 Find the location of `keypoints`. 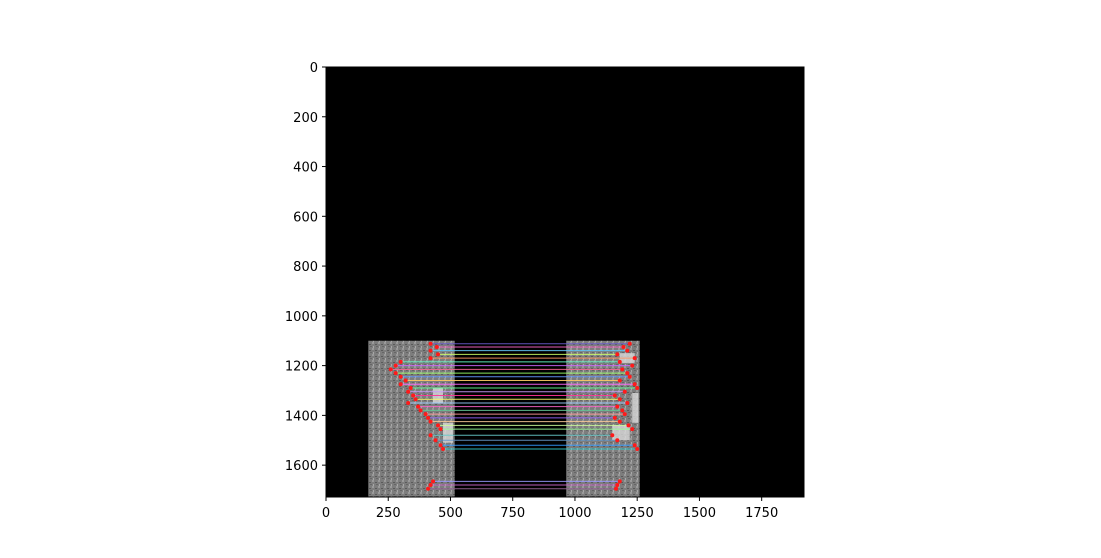

keypoints is located at coordinates (514, 416).